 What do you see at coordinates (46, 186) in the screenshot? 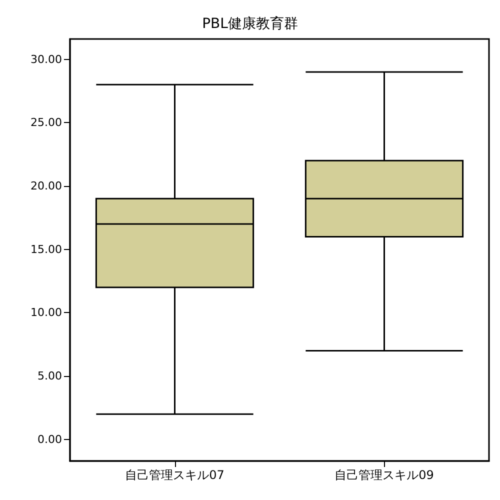
I see `y-tick-label: 20.00` at bounding box center [46, 186].